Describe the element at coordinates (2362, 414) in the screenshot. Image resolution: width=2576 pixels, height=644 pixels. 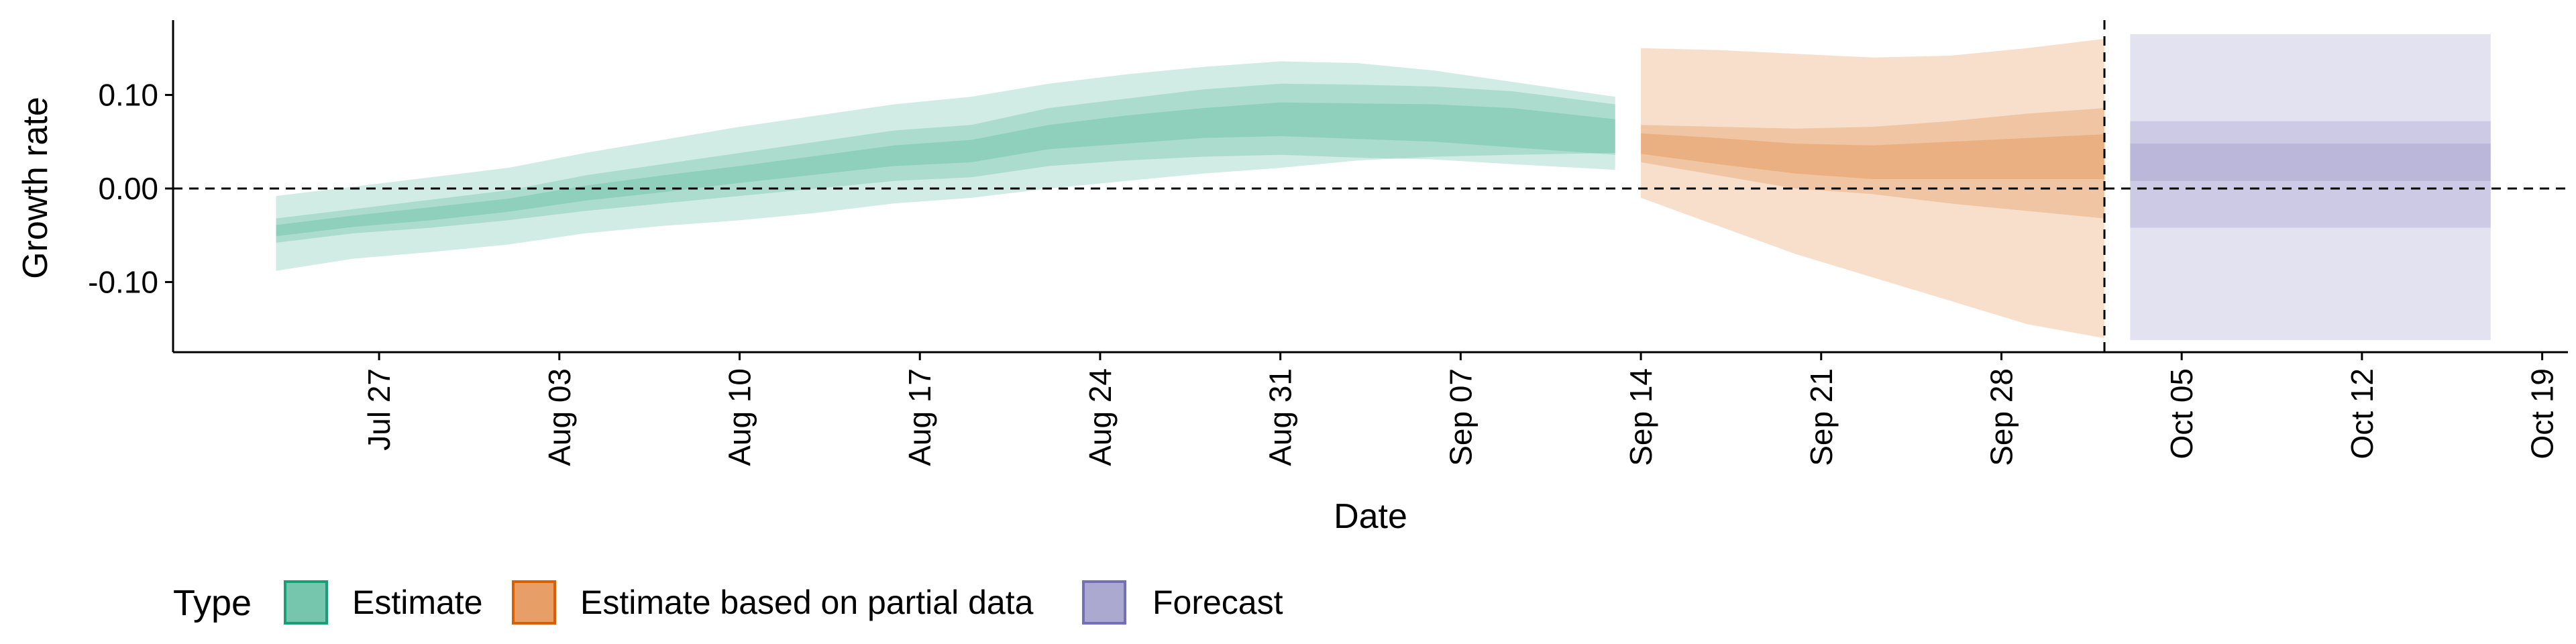
I see `x-tick-label: Oct 12` at that location.